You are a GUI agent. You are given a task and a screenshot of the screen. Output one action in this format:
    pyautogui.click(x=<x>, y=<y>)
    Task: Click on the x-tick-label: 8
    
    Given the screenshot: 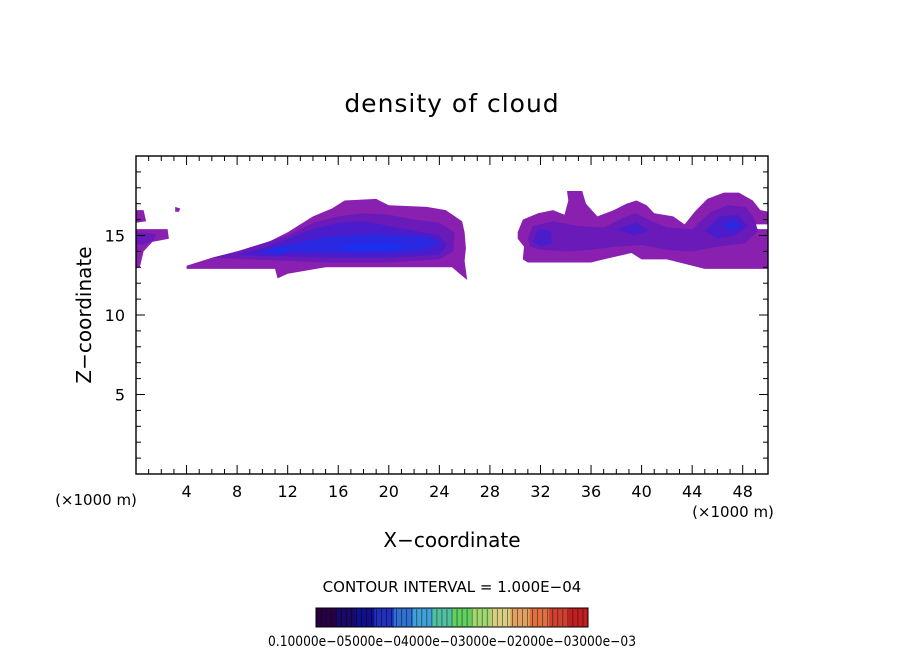 What is the action you would take?
    pyautogui.click(x=237, y=491)
    